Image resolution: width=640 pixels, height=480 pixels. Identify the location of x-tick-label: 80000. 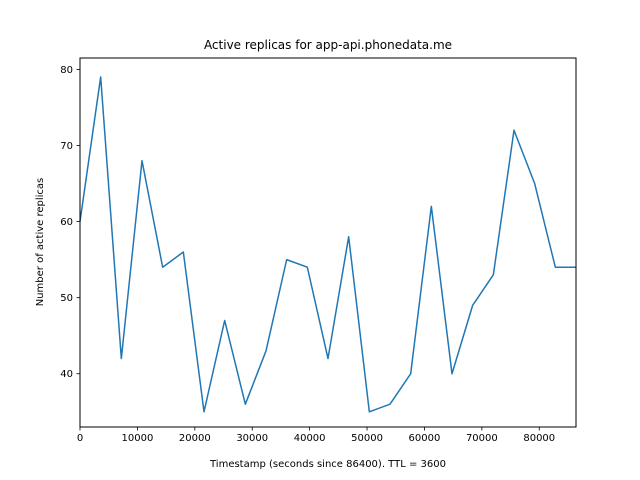
(539, 438).